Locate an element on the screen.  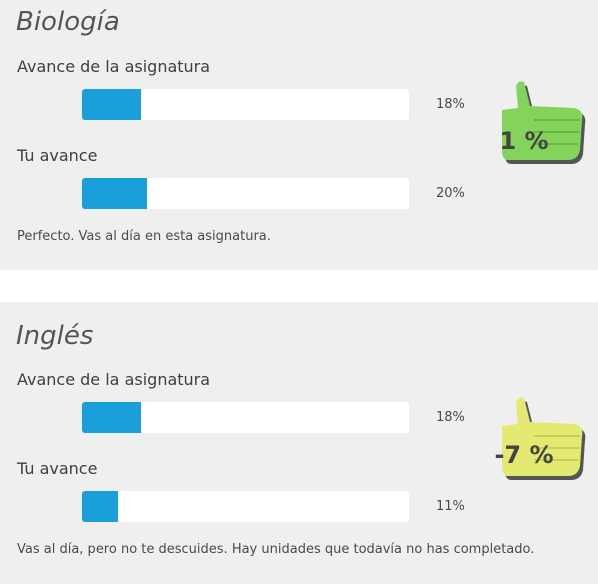
subject-title: Biología is located at coordinates (68, 22).